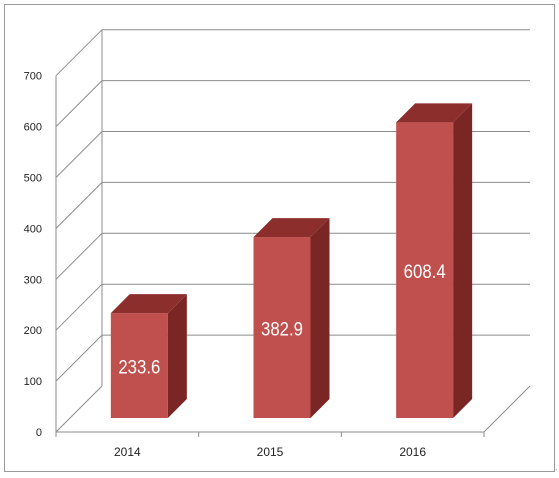  I want to click on bar-2014, so click(139, 365).